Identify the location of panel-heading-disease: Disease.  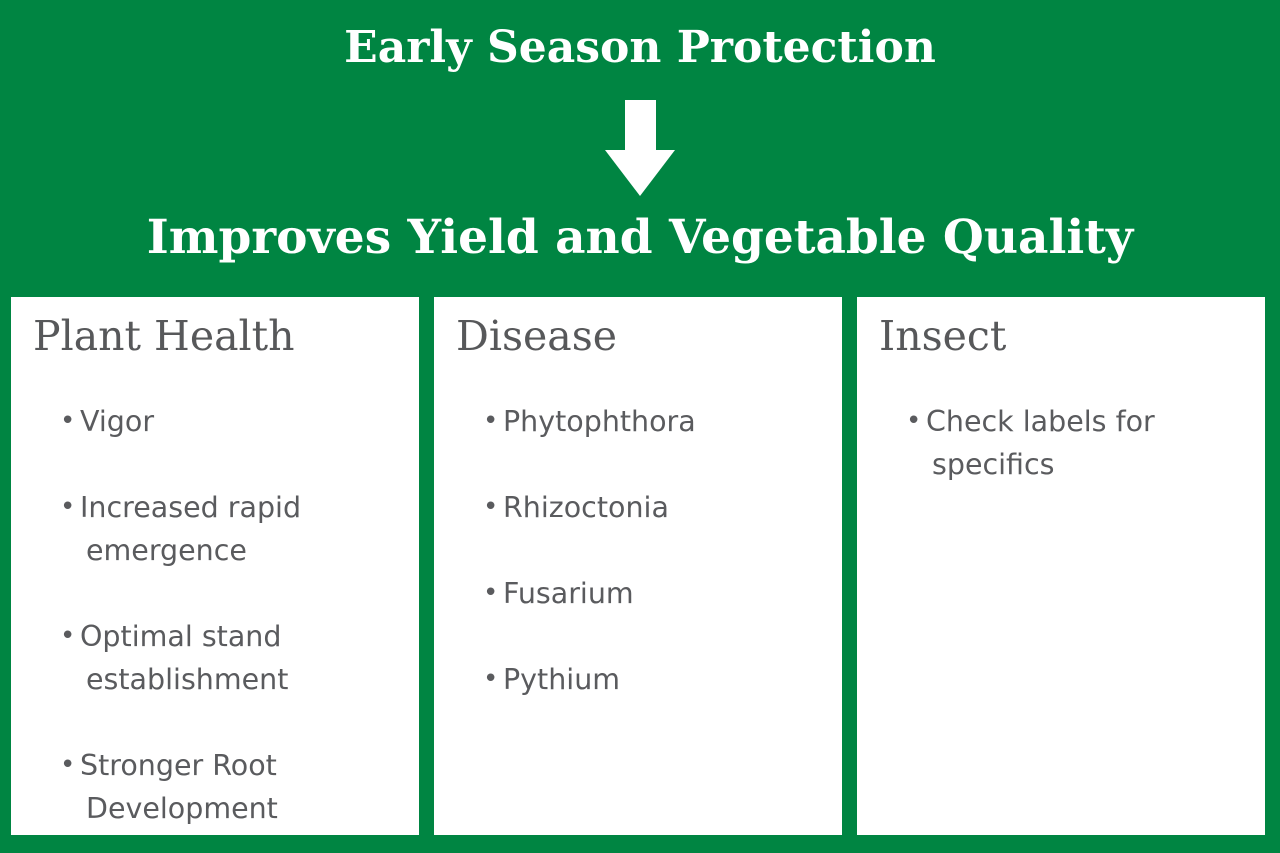
(537, 336).